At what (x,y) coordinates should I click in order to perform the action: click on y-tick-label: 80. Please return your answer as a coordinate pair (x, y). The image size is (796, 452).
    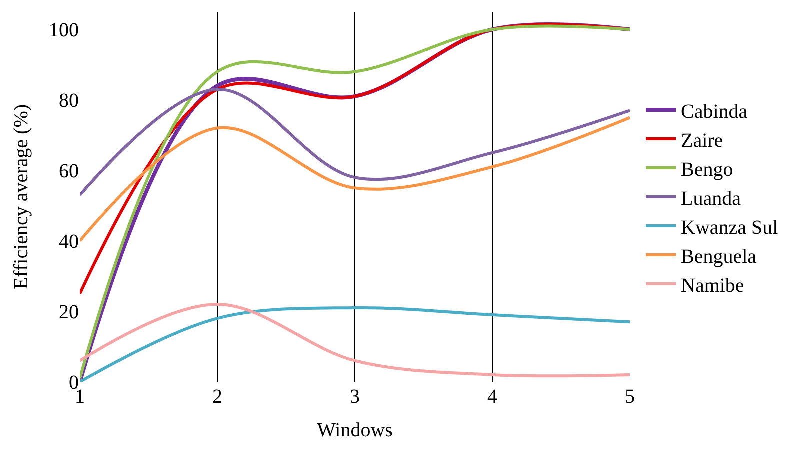
    Looking at the image, I should click on (69, 101).